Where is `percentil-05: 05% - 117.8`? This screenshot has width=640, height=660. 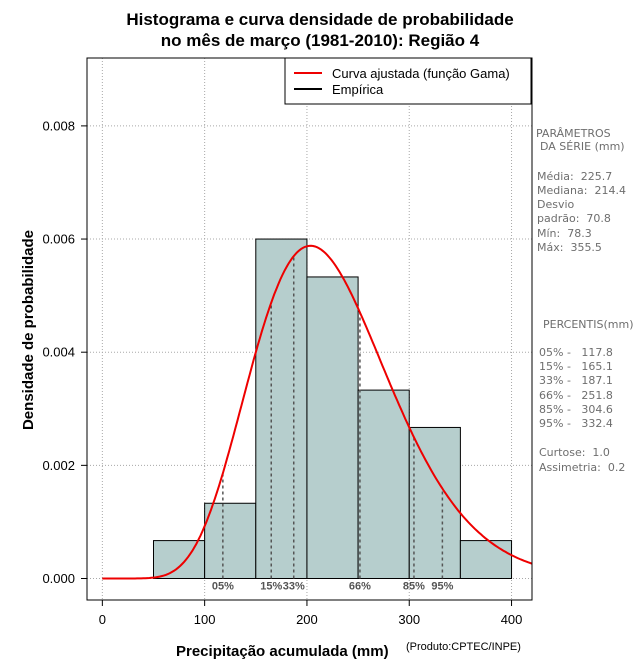 percentil-05: 05% - 117.8 is located at coordinates (576, 352).